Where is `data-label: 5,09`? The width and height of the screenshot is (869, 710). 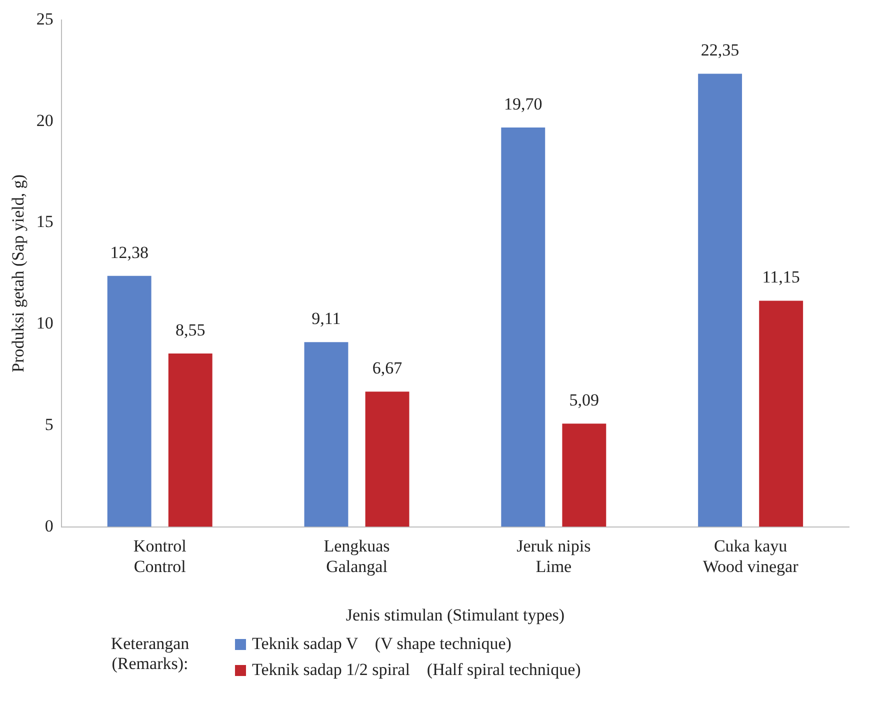
data-label: 5,09 is located at coordinates (584, 400).